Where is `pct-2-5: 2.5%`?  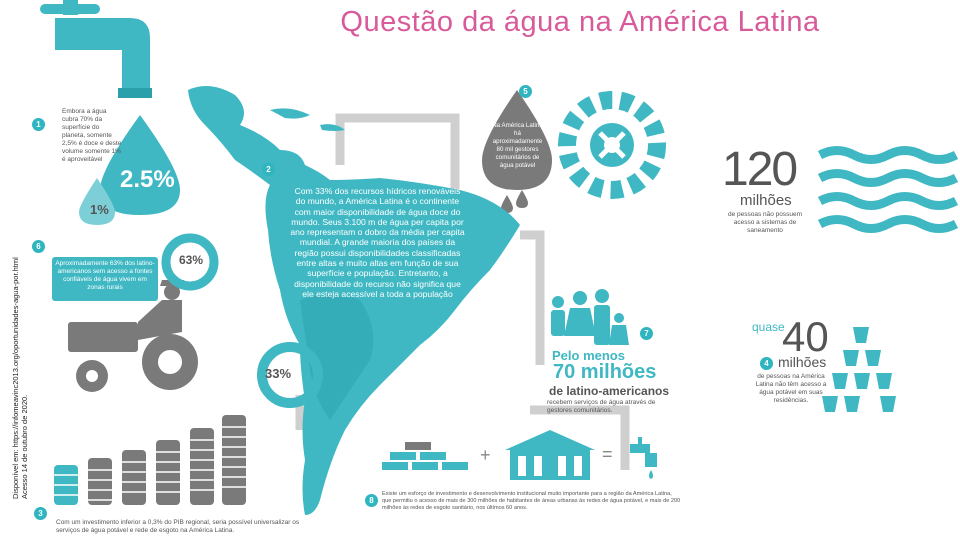 pct-2-5: 2.5% is located at coordinates (147, 179).